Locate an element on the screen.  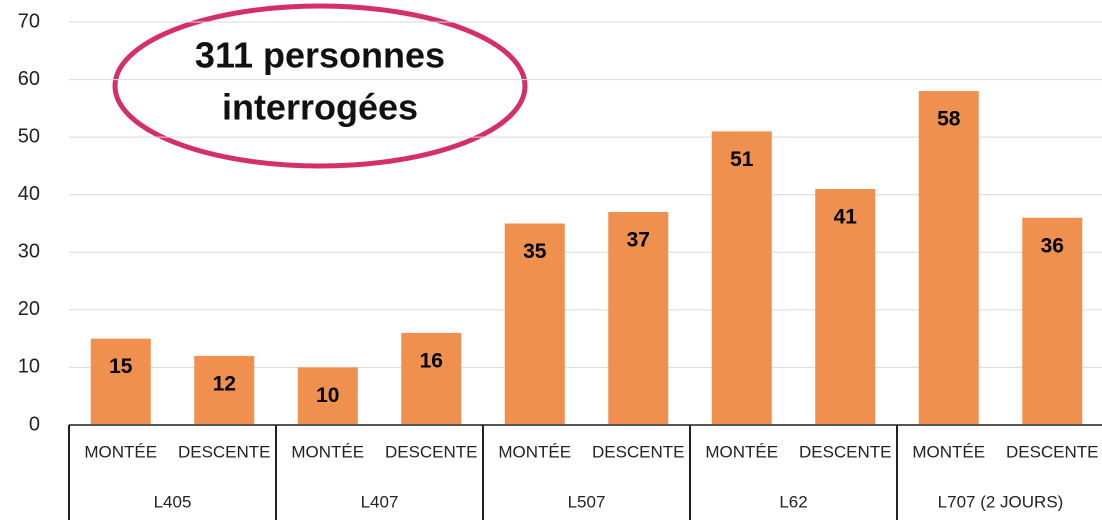
value-label: 37 is located at coordinates (638, 240).